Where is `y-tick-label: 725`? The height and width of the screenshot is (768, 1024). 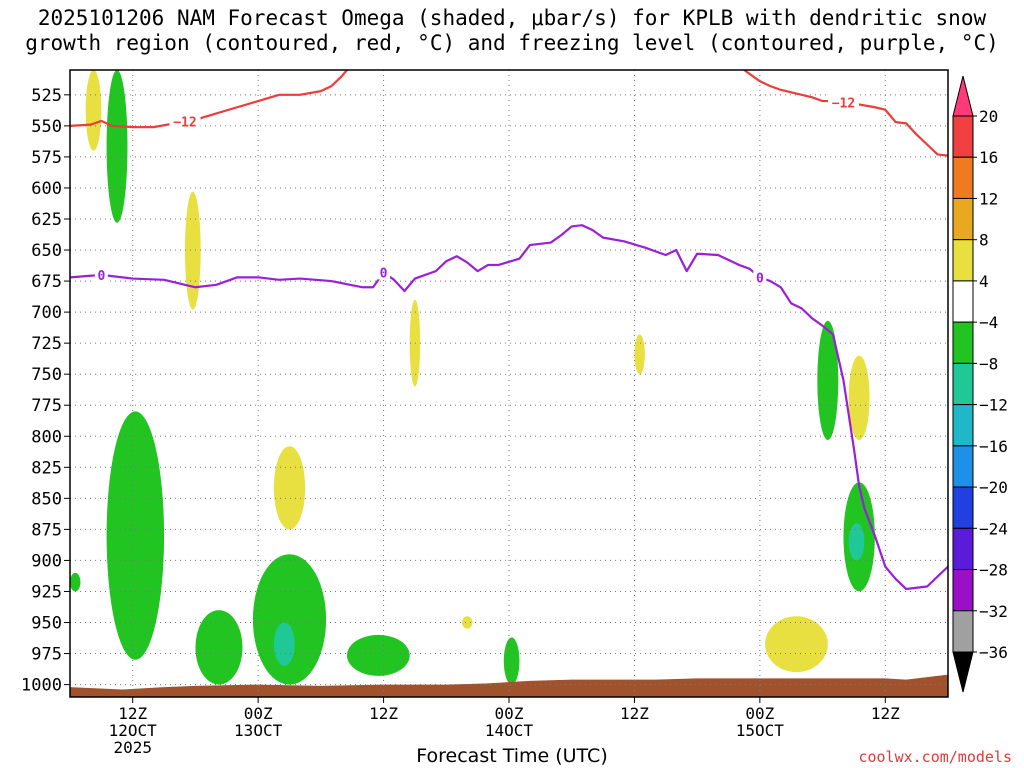 y-tick-label: 725 is located at coordinates (46, 344).